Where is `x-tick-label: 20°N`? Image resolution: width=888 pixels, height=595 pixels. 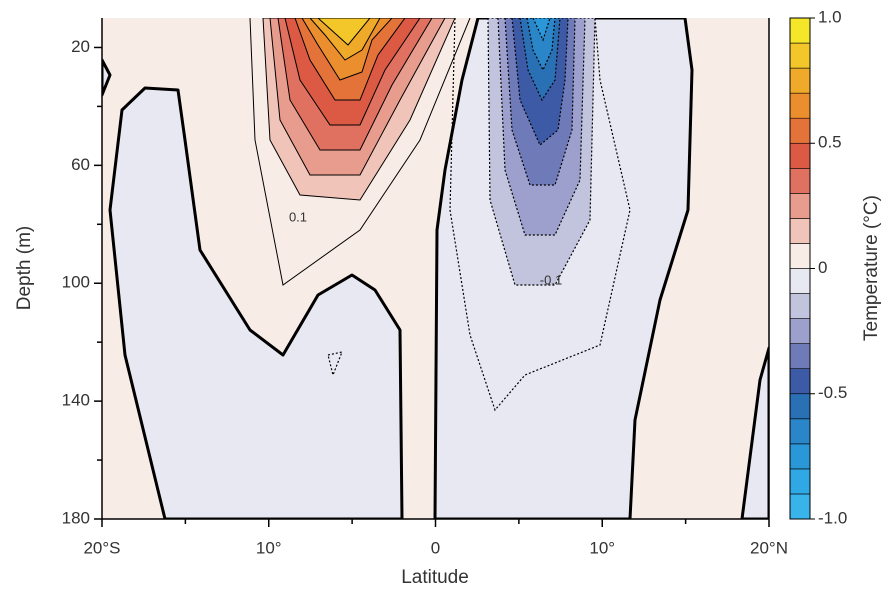 x-tick-label: 20°N is located at coordinates (769, 547).